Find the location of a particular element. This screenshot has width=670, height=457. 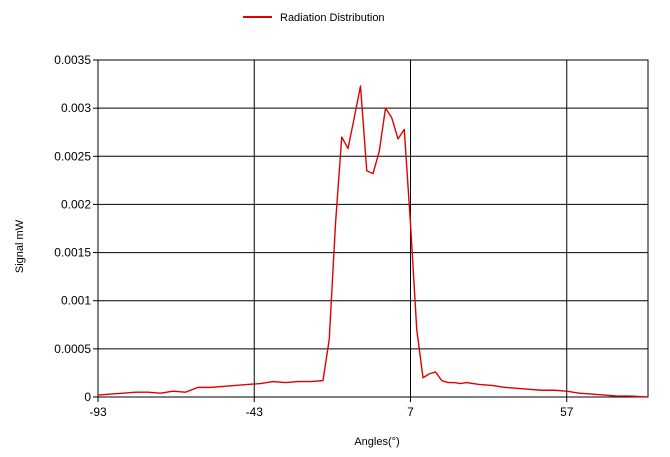

y-tick-label: 0.0005 is located at coordinates (72, 349).